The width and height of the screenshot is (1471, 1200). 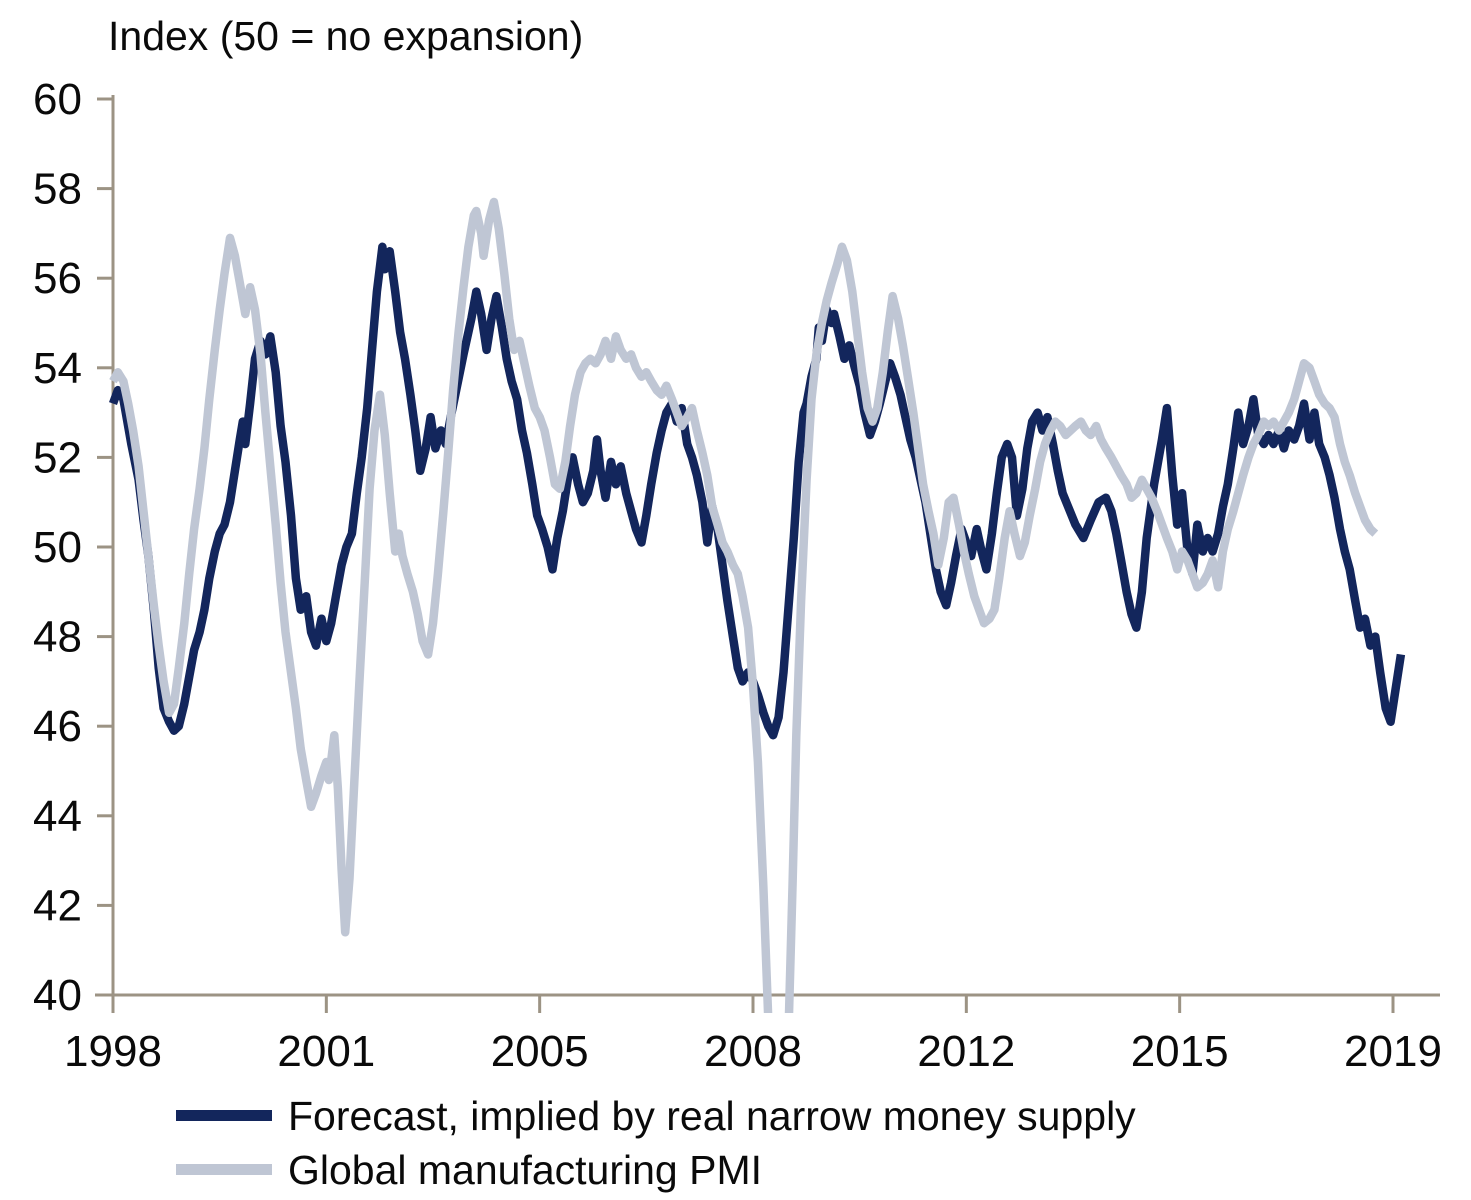 What do you see at coordinates (57, 99) in the screenshot?
I see `y-tick-label: 60` at bounding box center [57, 99].